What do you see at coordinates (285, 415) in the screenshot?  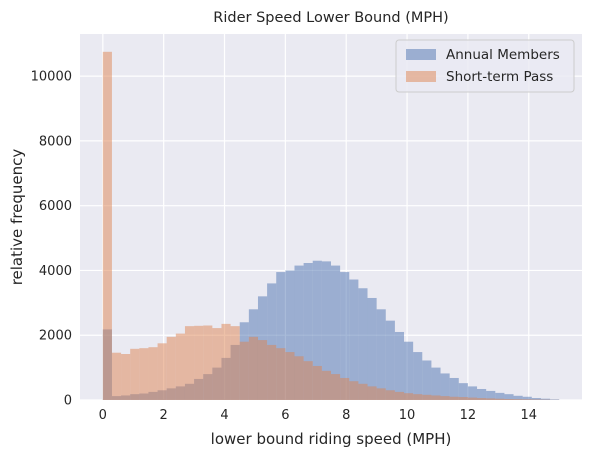 I see `x-tick-label: 6` at bounding box center [285, 415].